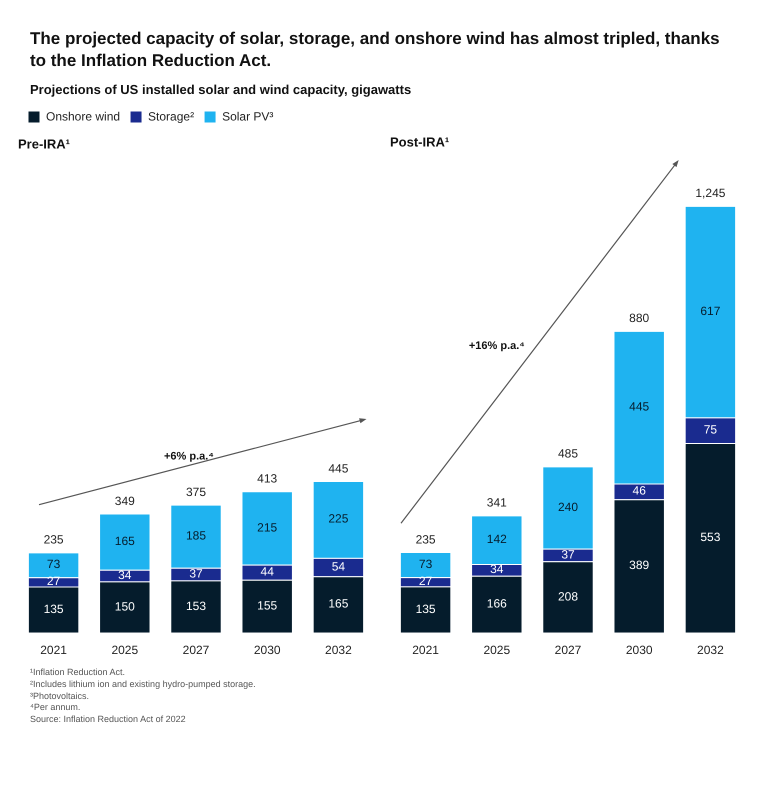  I want to click on data-label: 617, so click(710, 311).